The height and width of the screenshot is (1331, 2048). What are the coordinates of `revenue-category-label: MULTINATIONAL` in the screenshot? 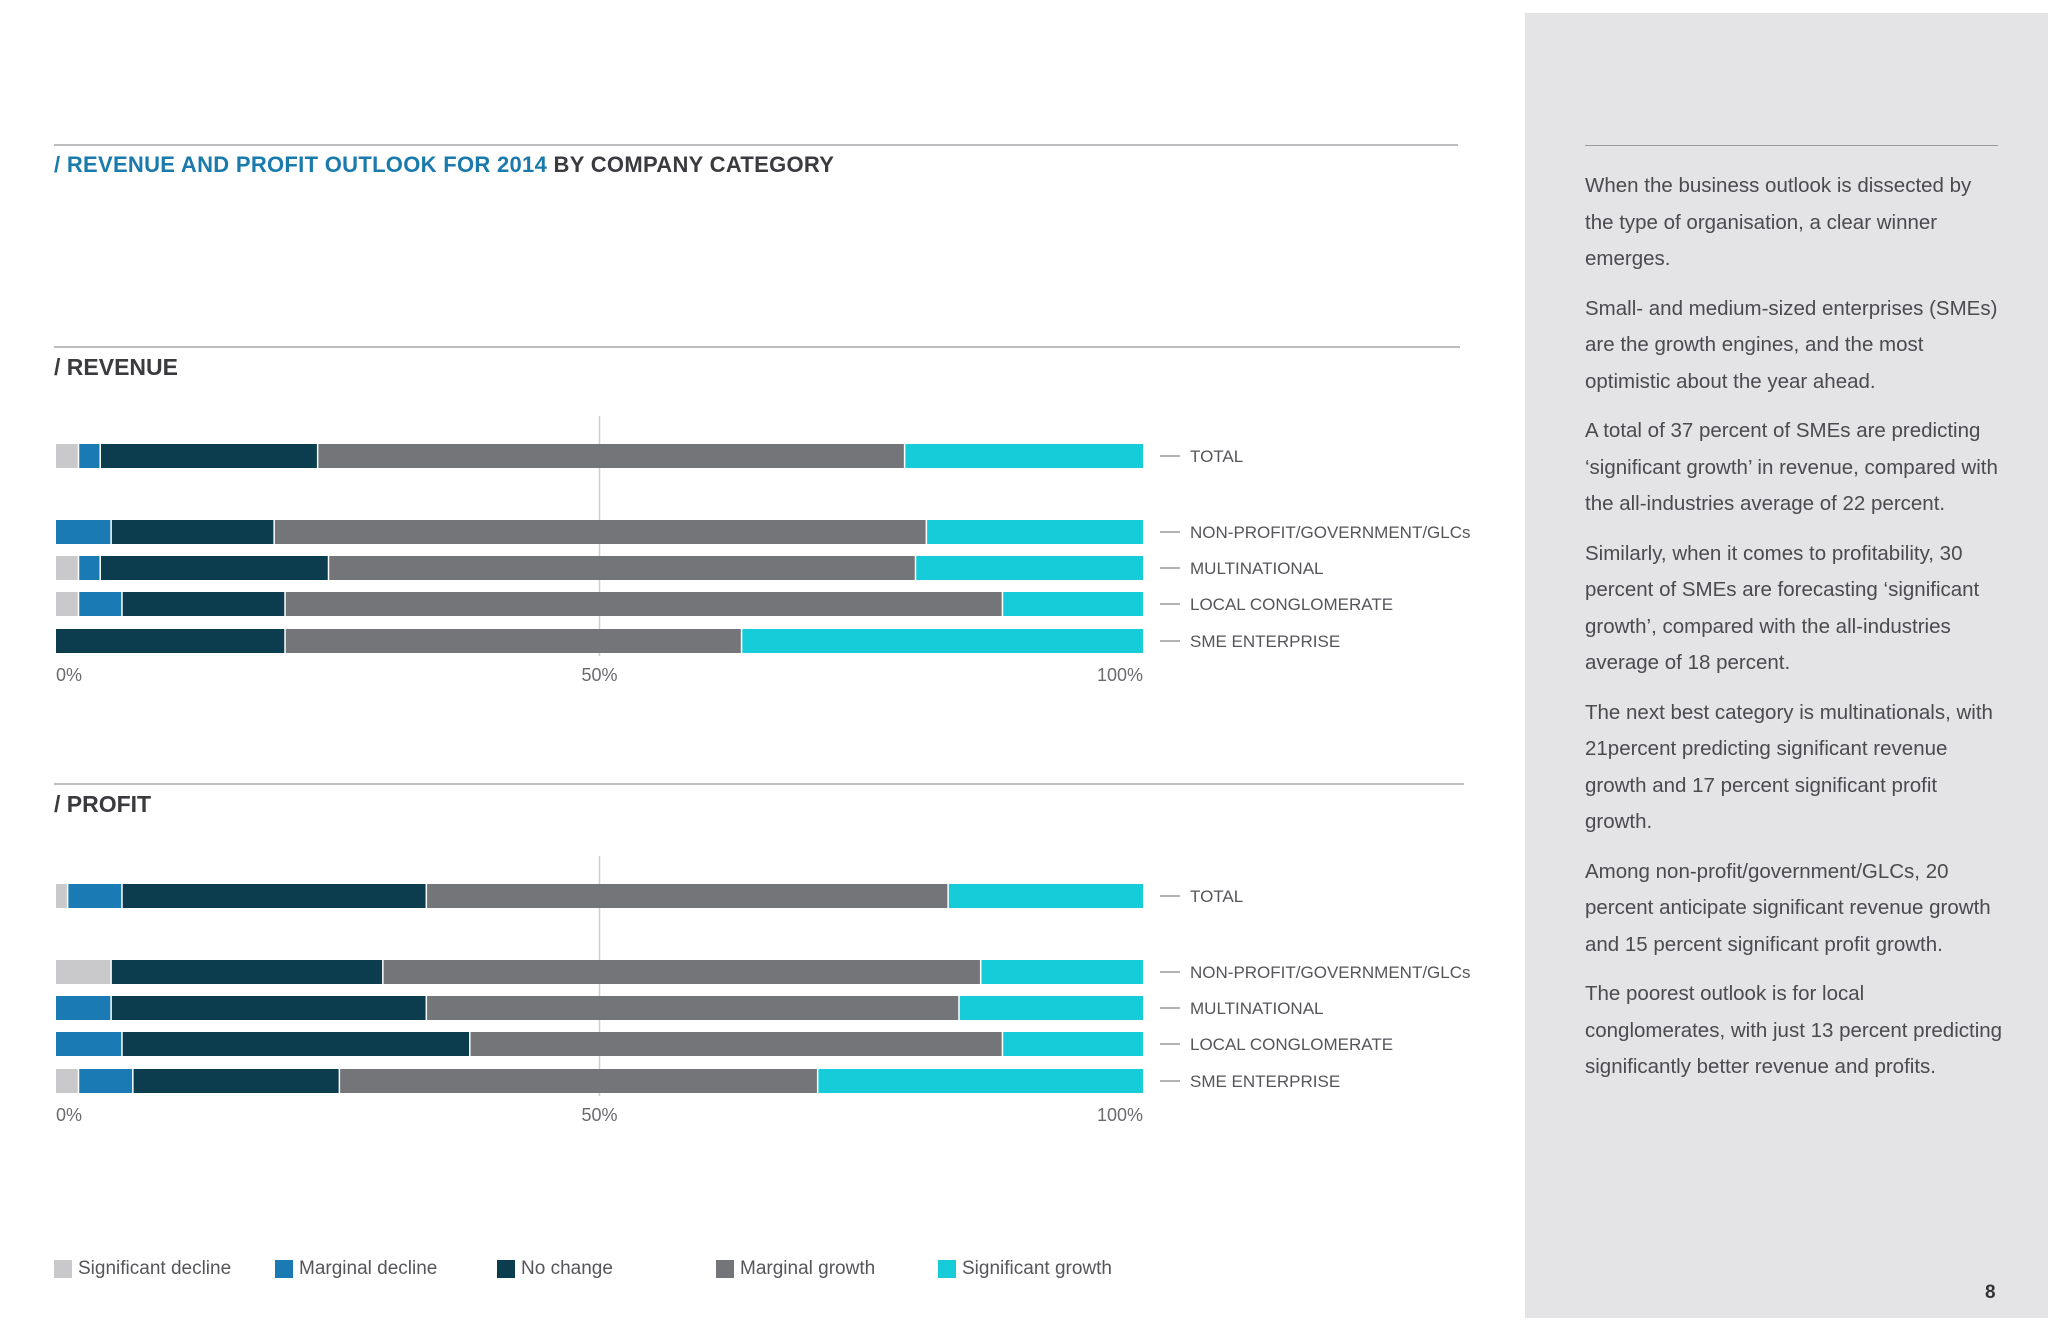 It's located at (1257, 568).